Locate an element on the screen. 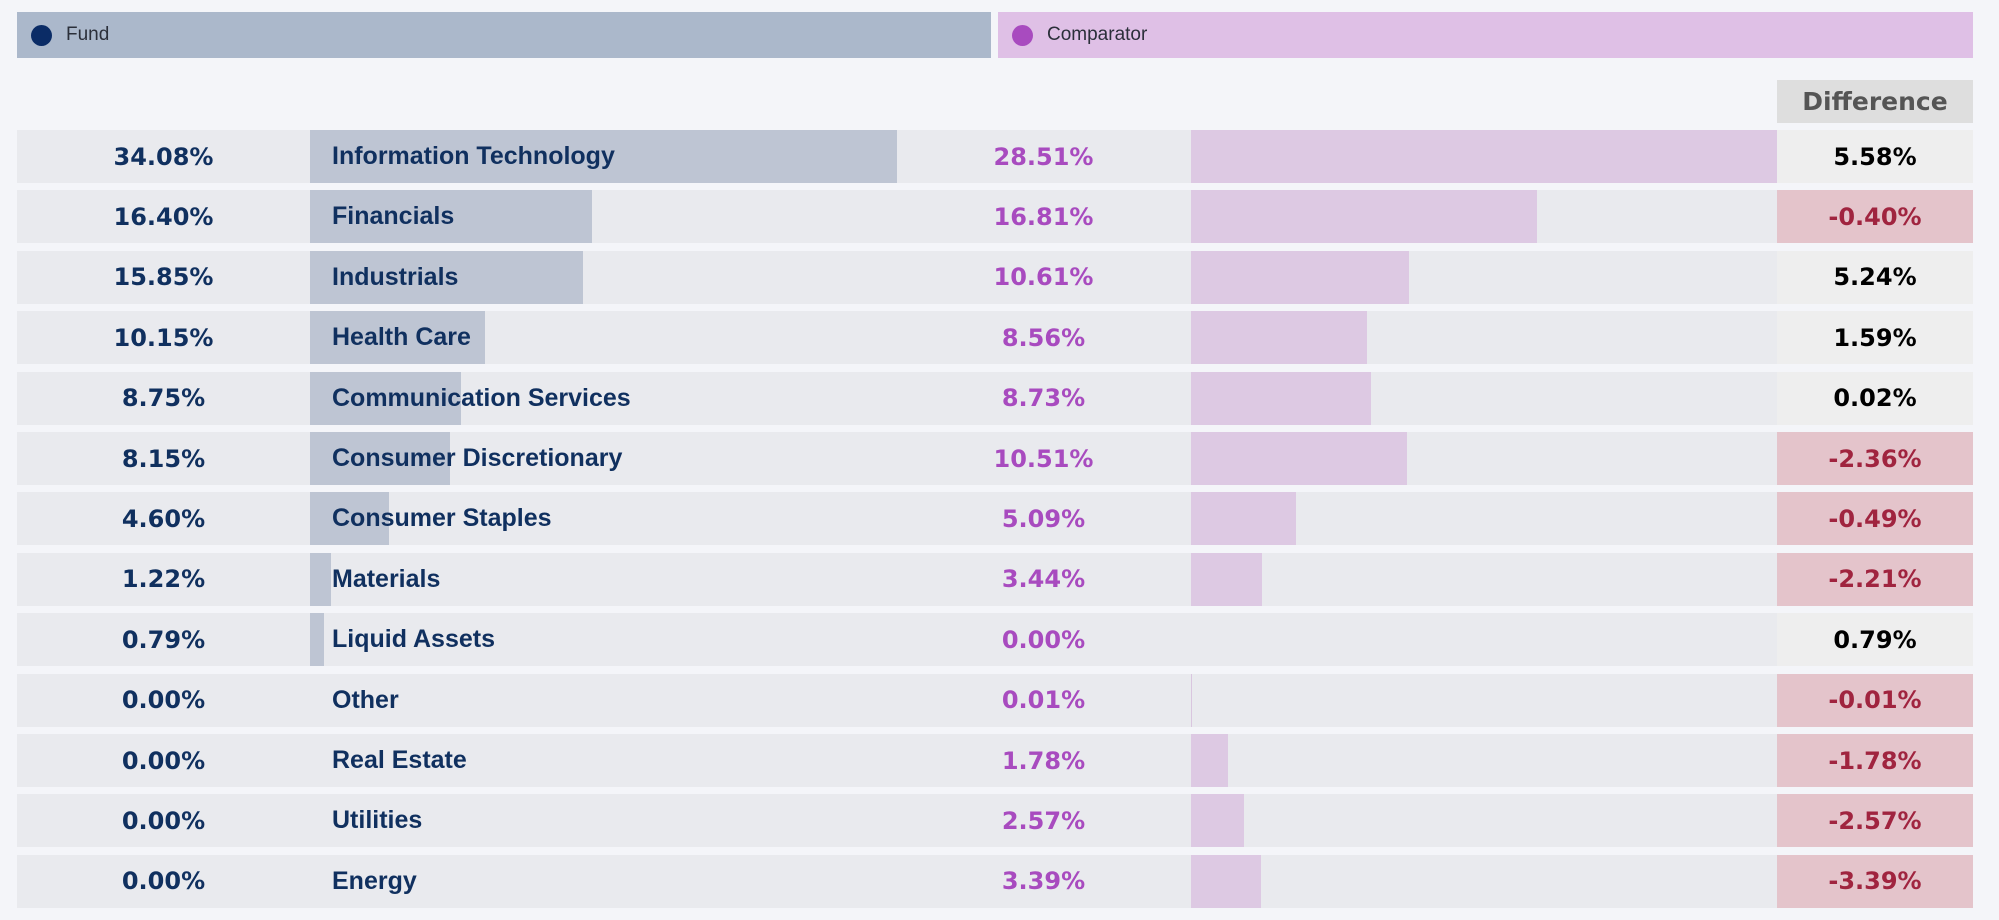  difference-value: -2.57% is located at coordinates (1875, 821).